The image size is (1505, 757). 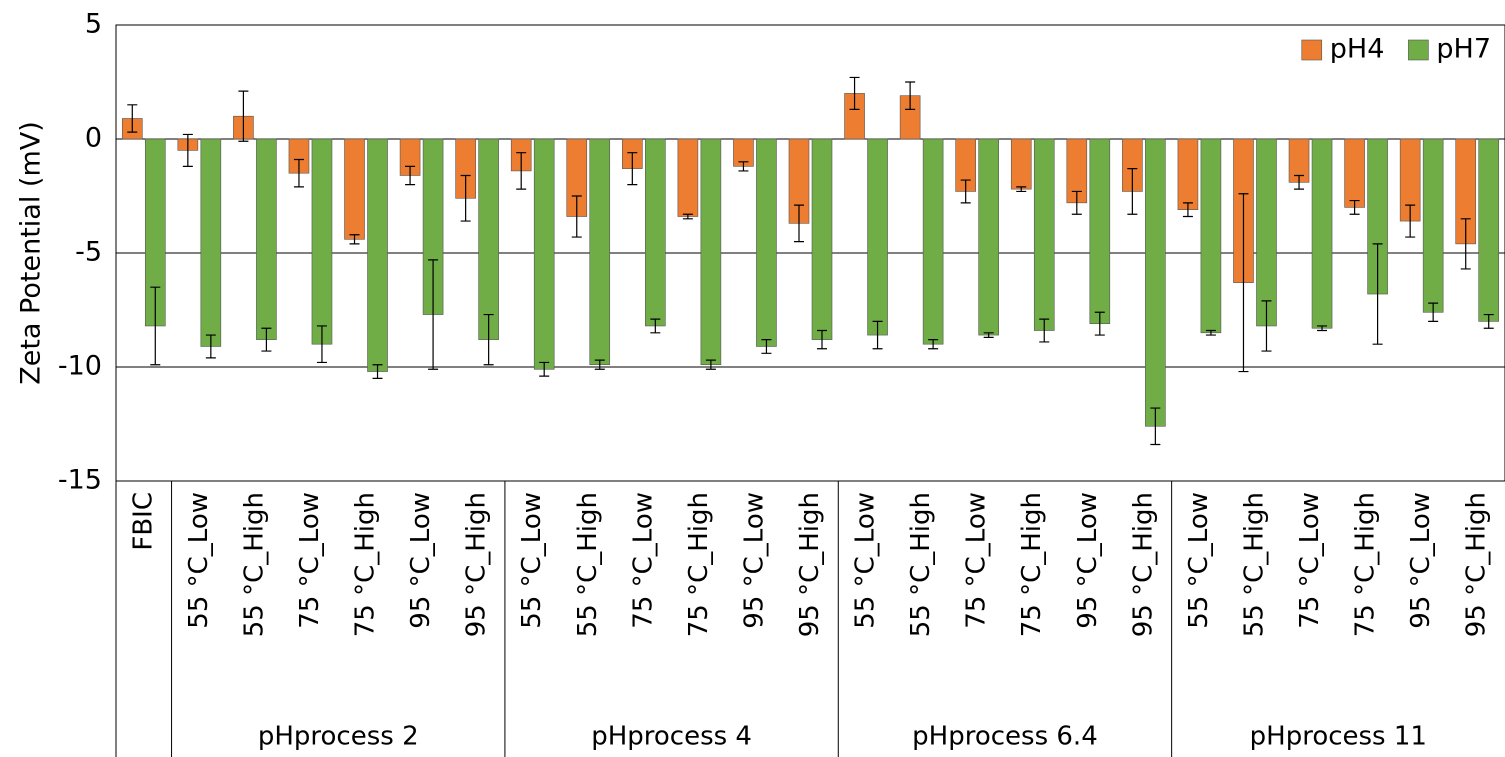 I want to click on y-tick-label: 5, so click(x=93, y=24).